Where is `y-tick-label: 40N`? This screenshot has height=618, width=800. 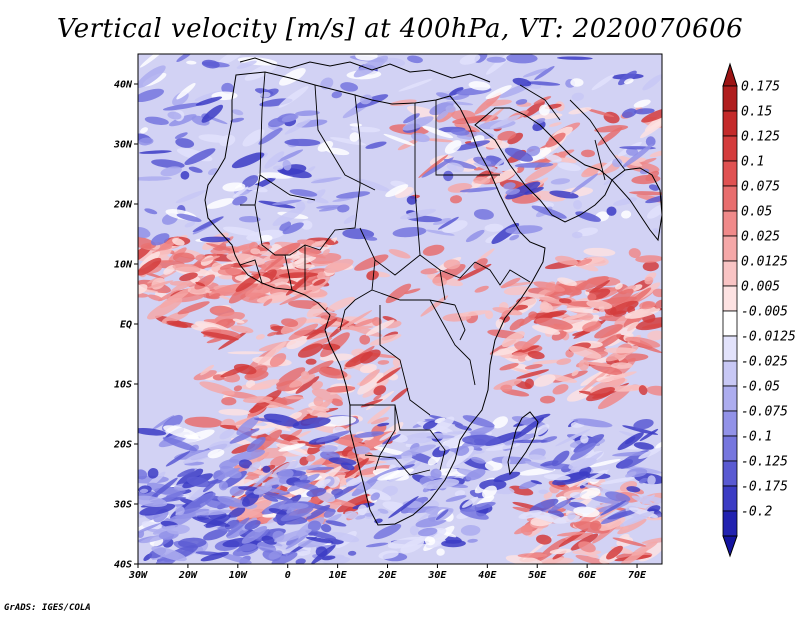 y-tick-label: 40N is located at coordinates (123, 85).